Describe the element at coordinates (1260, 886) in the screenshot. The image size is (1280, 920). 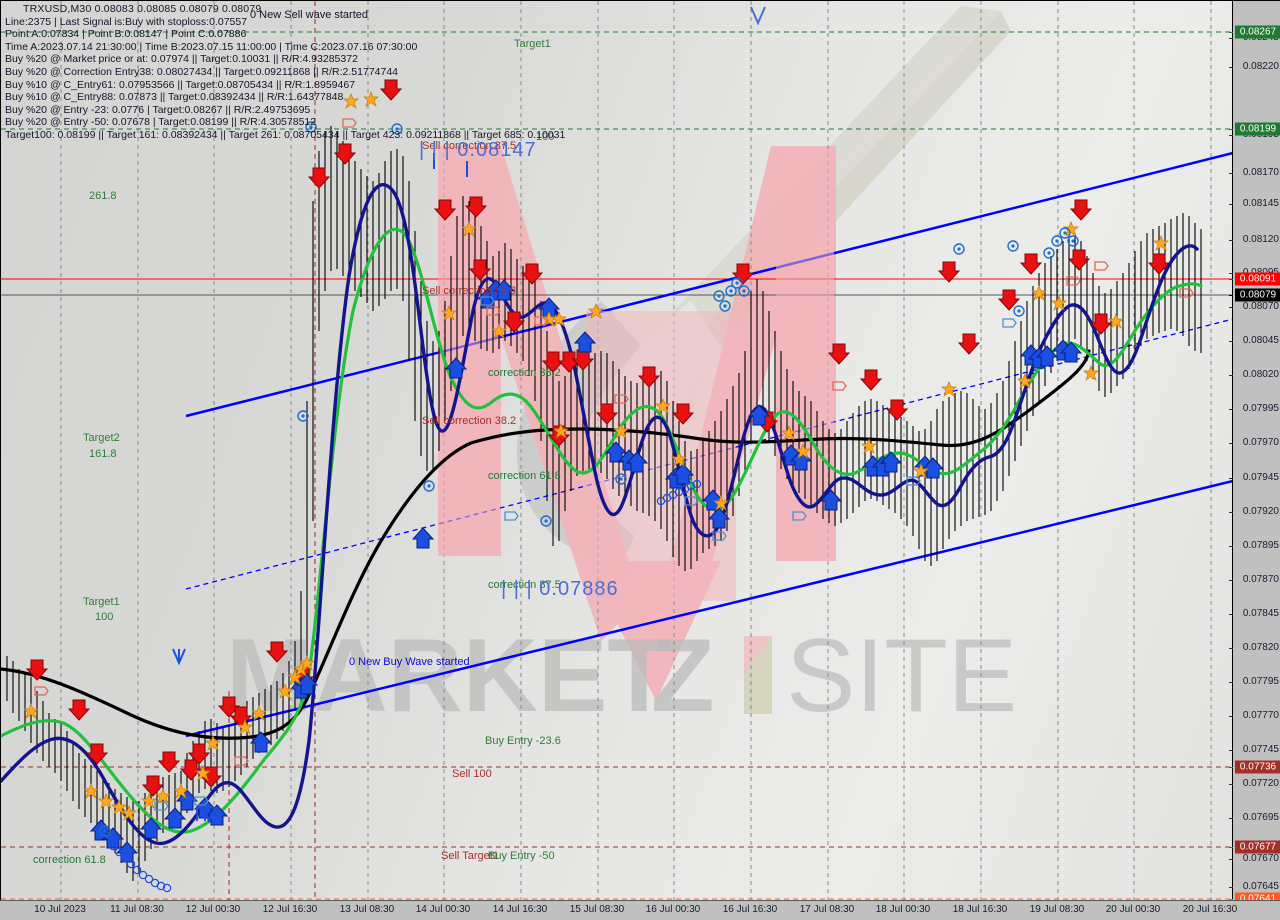
I see `price-tick: 0.07645` at that location.